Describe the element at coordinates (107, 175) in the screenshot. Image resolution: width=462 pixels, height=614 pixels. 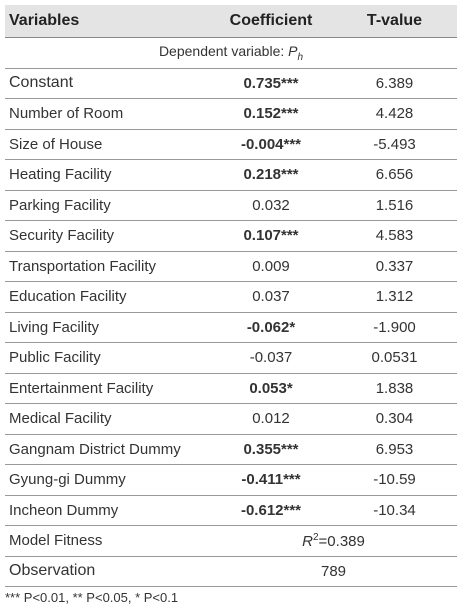
I see `variable-cell: Heating Facility` at that location.